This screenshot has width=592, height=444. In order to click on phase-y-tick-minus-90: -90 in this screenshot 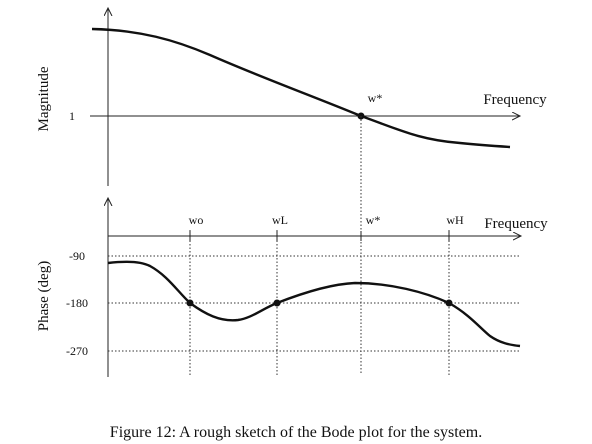, I will do `click(77, 256)`.